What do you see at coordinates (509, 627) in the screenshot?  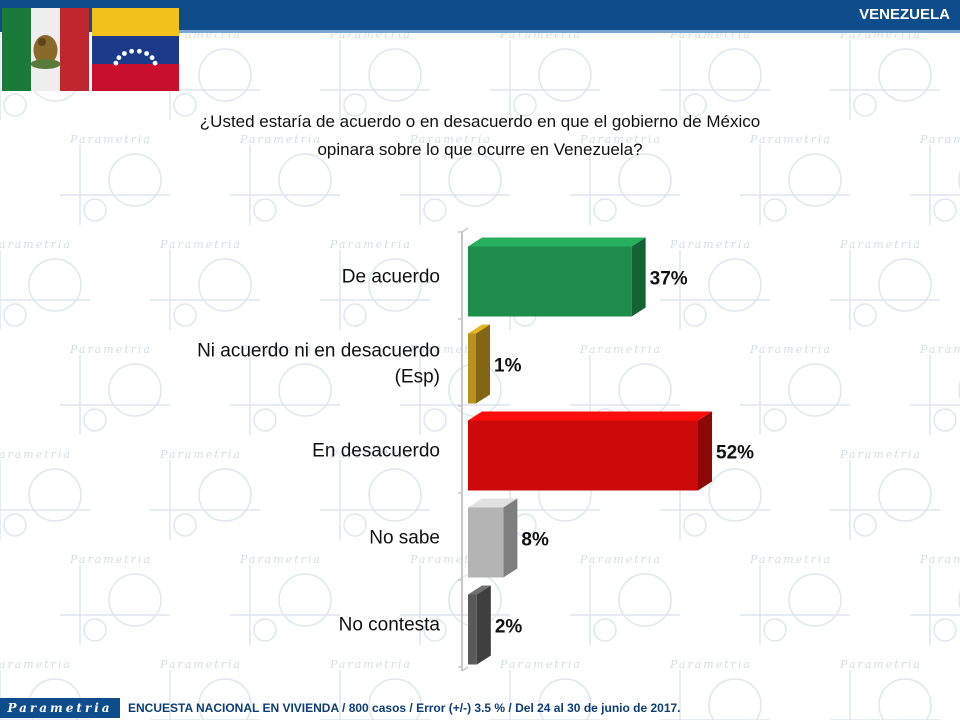 I see `data-label: 2%` at bounding box center [509, 627].